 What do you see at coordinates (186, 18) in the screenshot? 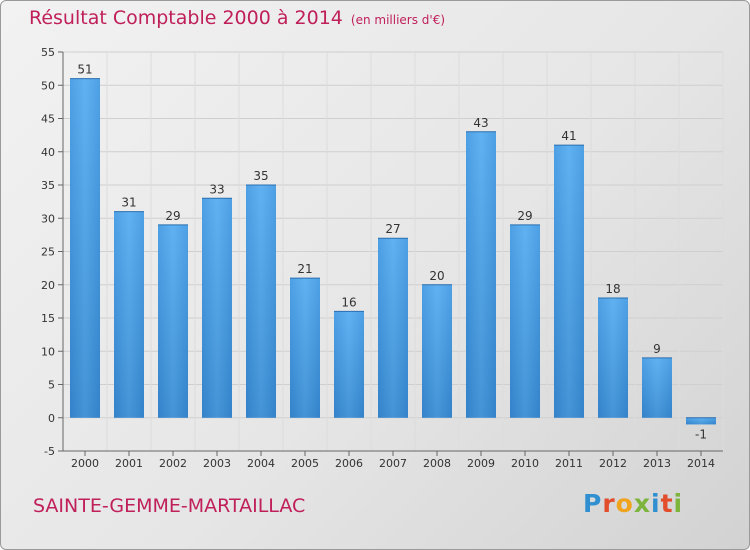
I see `chart-title-text: Résultat Comptable 2000 à 2014` at bounding box center [186, 18].